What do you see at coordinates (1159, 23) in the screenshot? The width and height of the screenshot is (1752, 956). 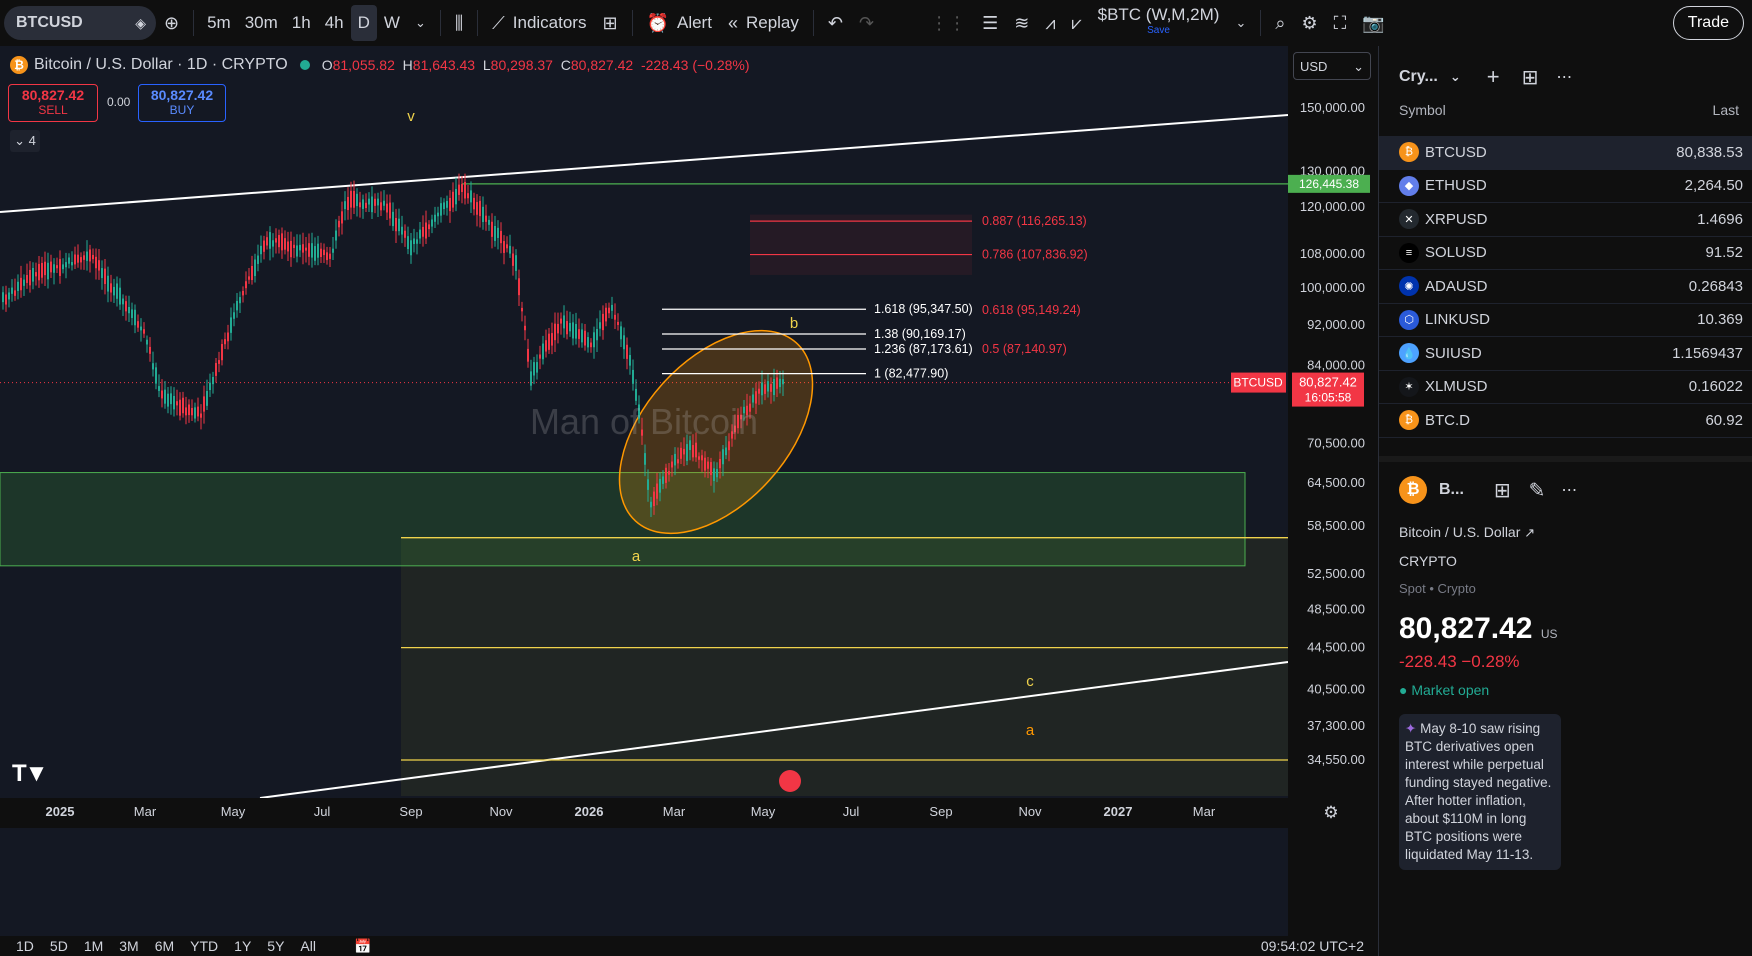 I see `layout-button: $BTC (W,M,2M) Save` at bounding box center [1159, 23].